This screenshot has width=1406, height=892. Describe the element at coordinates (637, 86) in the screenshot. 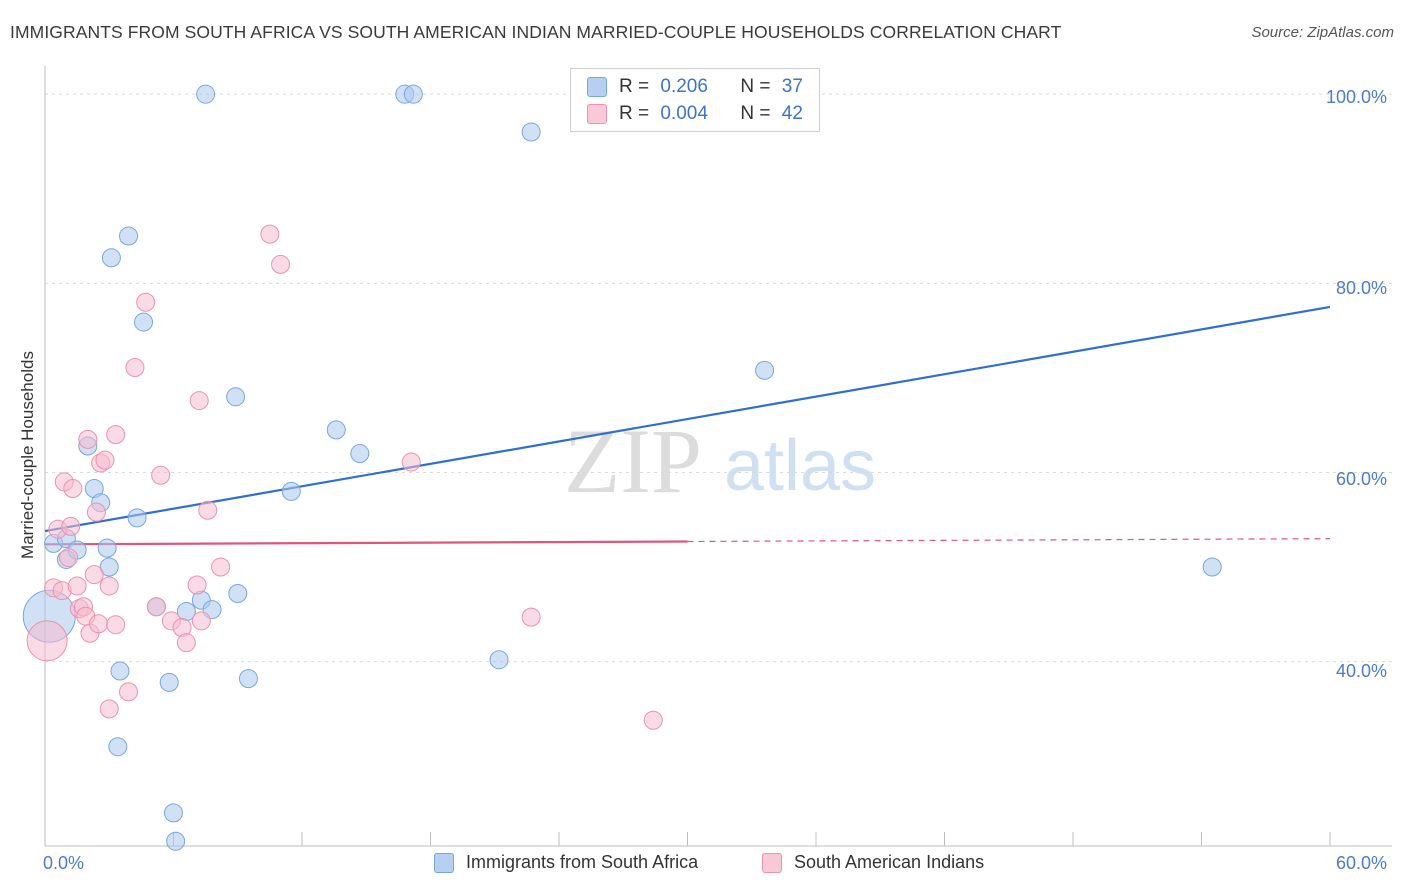

I see `legend-r-label-1: R =` at that location.